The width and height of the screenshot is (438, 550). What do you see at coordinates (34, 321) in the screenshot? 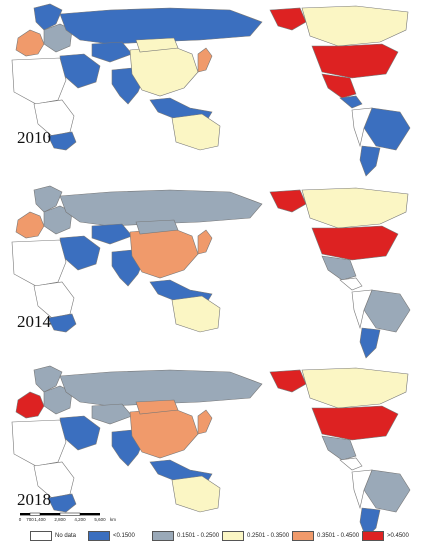
I see `year-label: 2014` at bounding box center [34, 321].